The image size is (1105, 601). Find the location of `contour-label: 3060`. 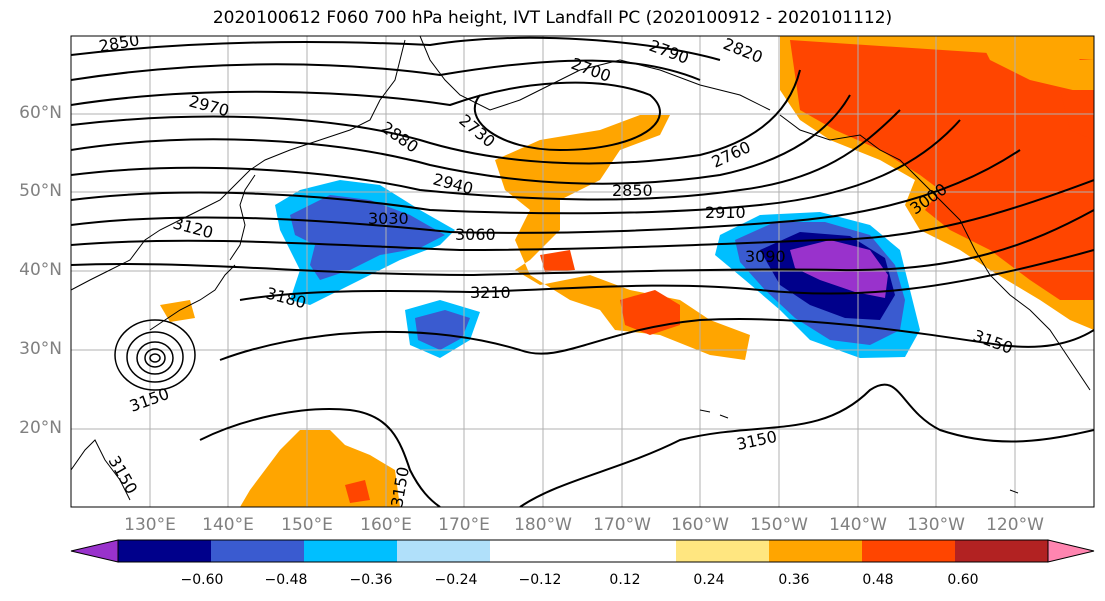

contour-label: 3060 is located at coordinates (475, 234).